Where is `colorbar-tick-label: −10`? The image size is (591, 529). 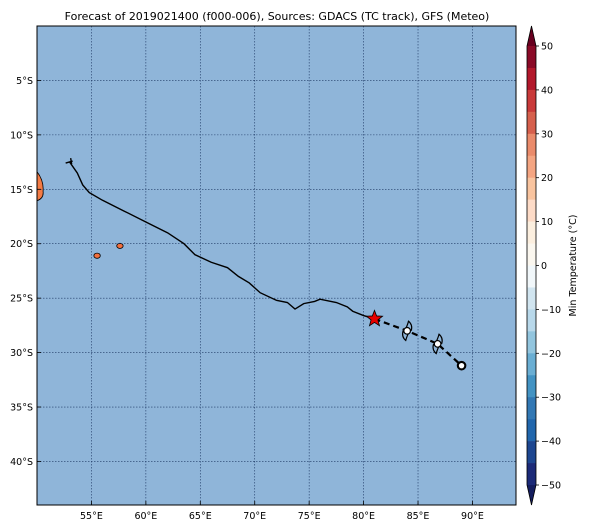
colorbar-tick-label: −10 is located at coordinates (551, 310).